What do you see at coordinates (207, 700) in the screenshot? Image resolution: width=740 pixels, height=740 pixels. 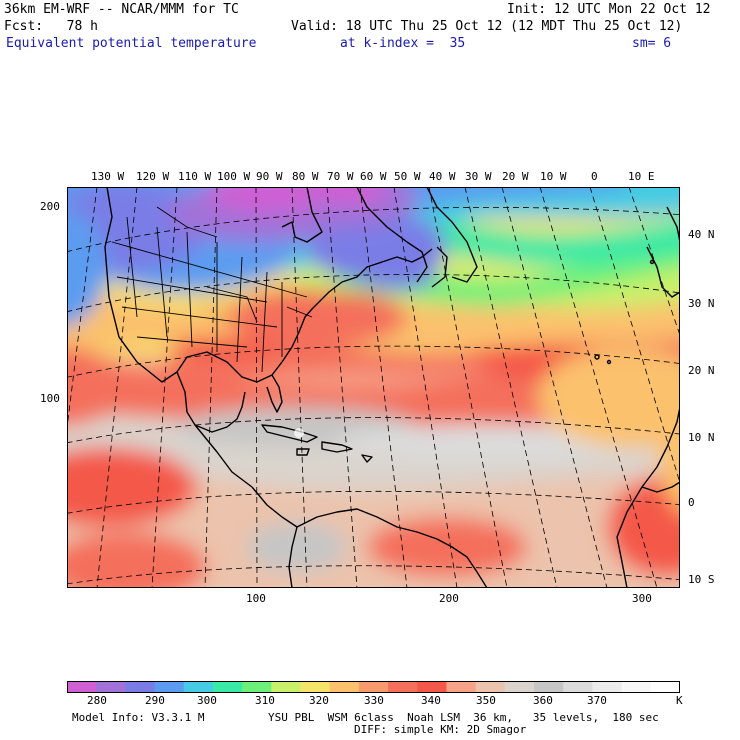 I see `colorbar-label-300: 300` at bounding box center [207, 700].